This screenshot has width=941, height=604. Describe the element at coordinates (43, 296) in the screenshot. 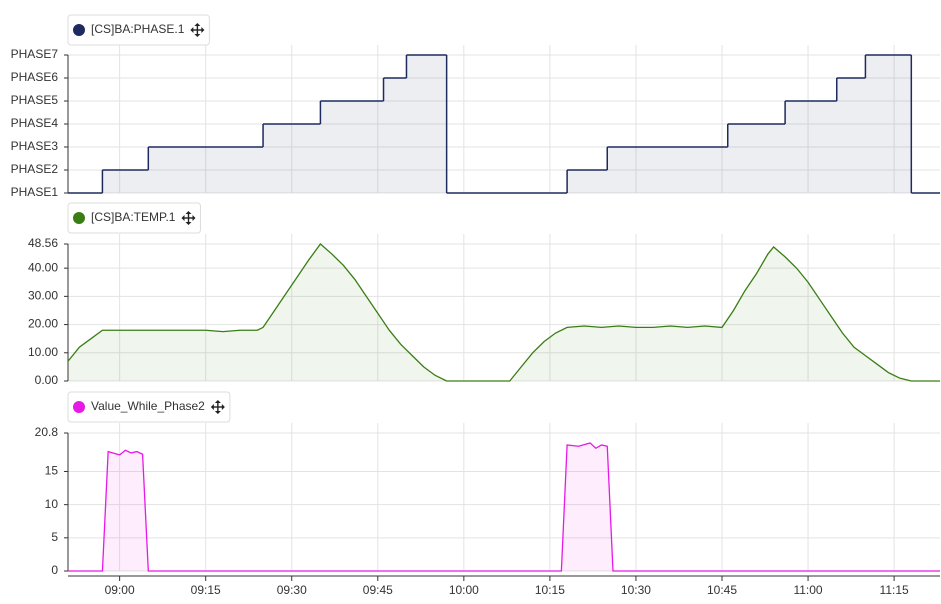

I see `y-tick-label: 30.00` at that location.